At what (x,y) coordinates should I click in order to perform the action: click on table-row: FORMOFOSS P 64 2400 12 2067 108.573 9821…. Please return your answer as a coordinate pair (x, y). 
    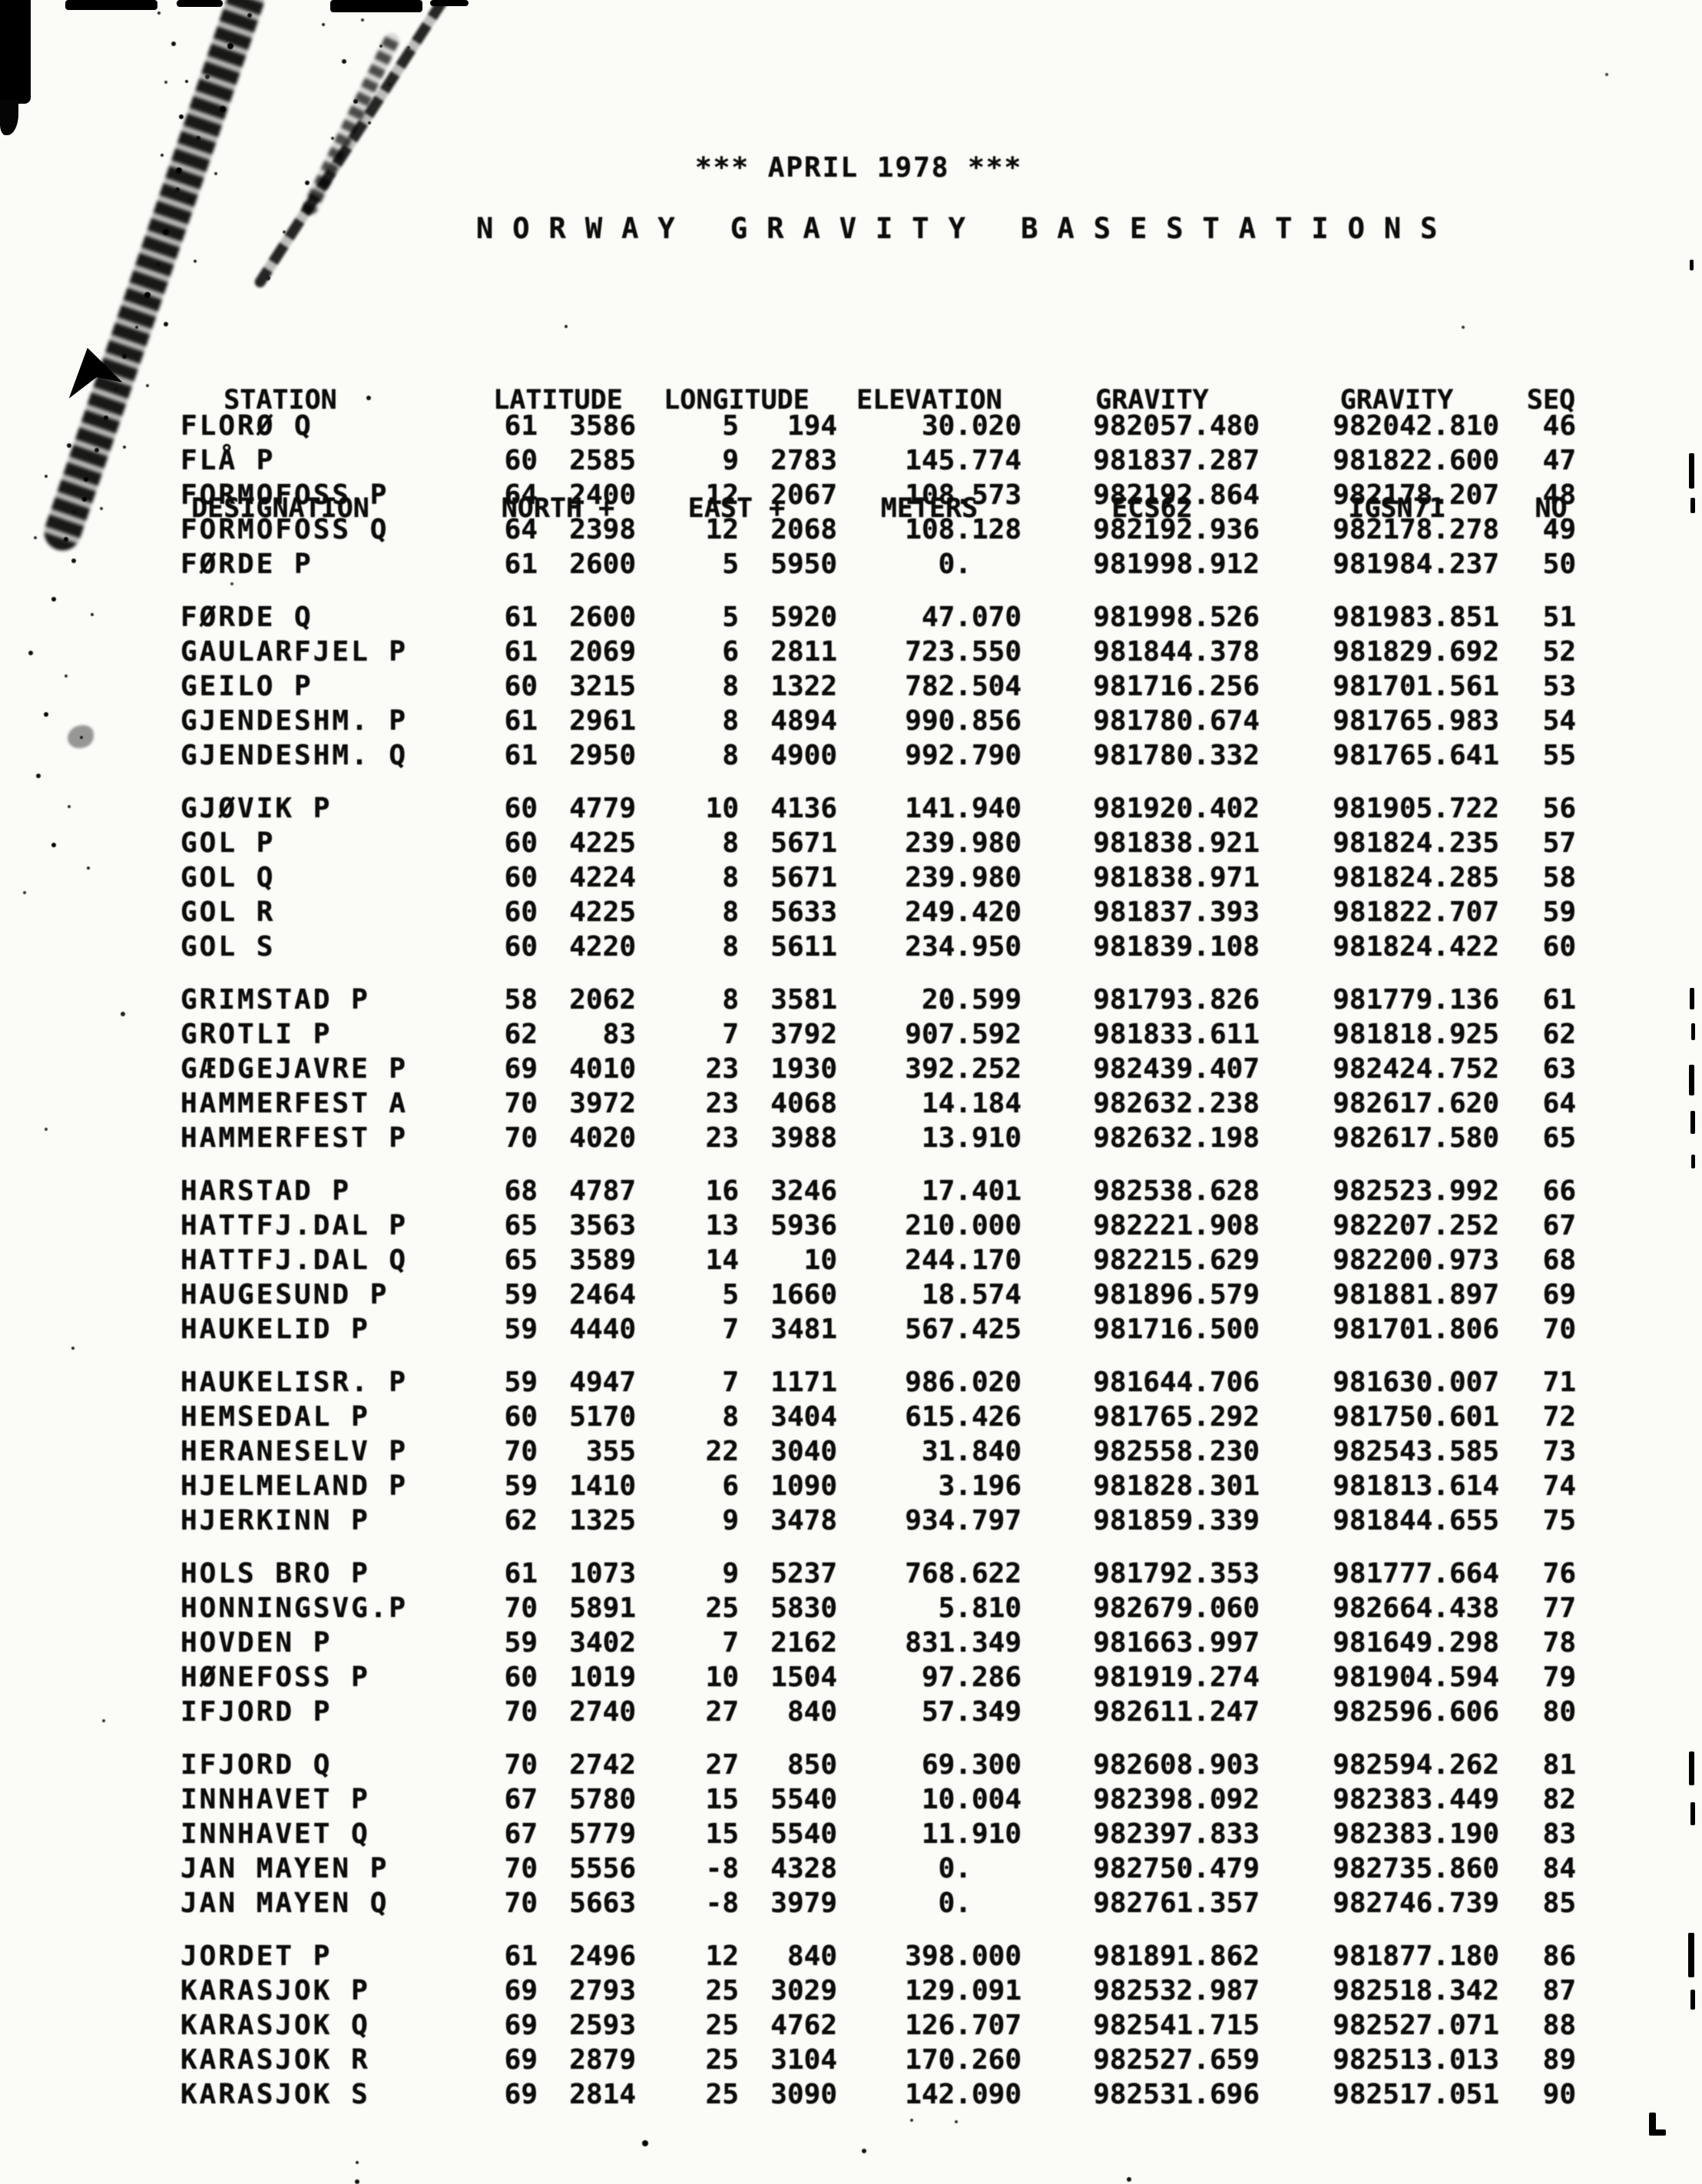
    Looking at the image, I should click on (878, 495).